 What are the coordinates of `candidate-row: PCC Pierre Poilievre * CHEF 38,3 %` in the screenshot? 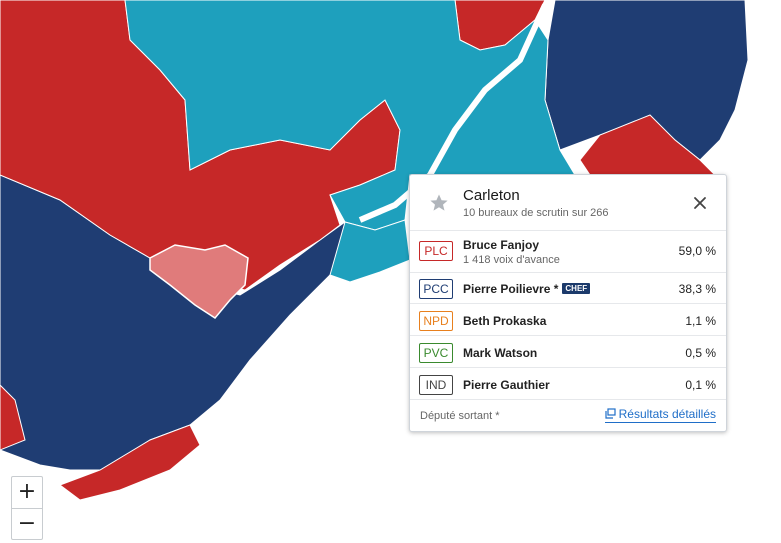 It's located at (568, 289).